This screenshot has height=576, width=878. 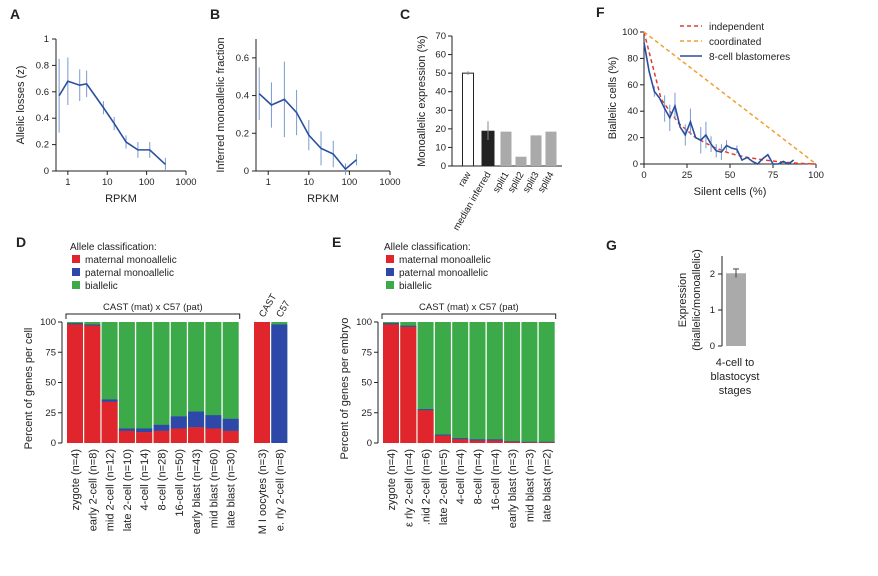 I want to click on y-tick-label-a: 1, so click(x=46, y=39).